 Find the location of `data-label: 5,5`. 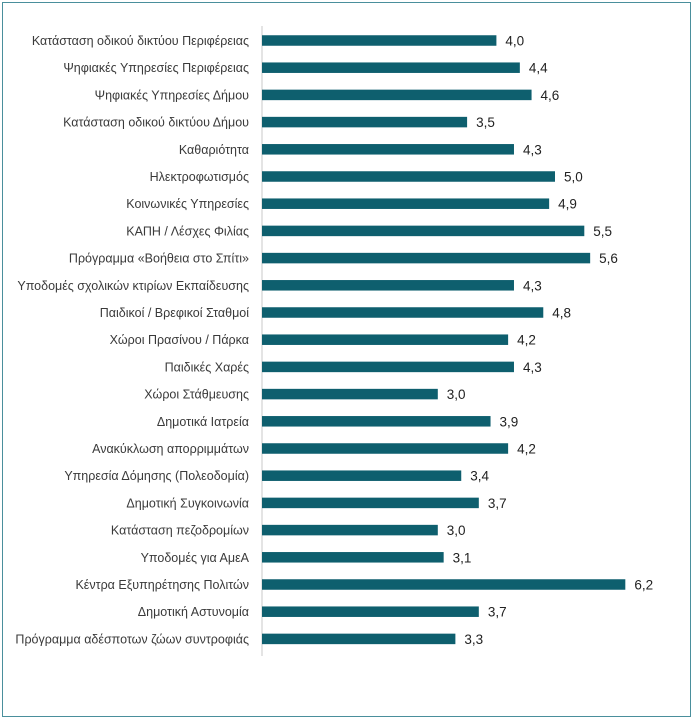

data-label: 5,5 is located at coordinates (602, 231).